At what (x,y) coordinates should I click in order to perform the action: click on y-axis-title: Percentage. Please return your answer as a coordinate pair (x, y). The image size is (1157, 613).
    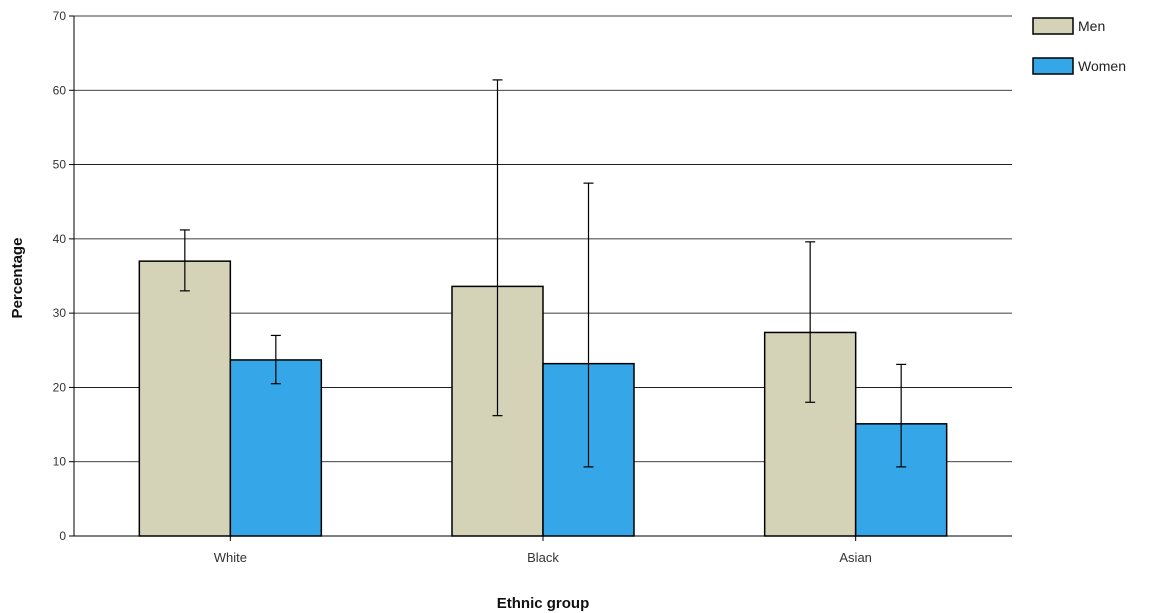
    Looking at the image, I should click on (17, 278).